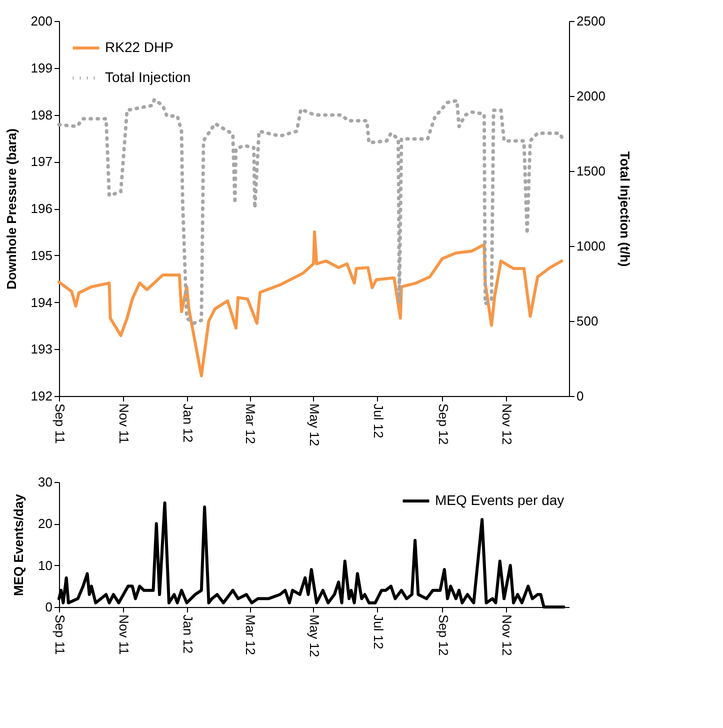 This screenshot has width=723, height=728. Describe the element at coordinates (45, 482) in the screenshot. I see `y-tick-label: 30` at that location.